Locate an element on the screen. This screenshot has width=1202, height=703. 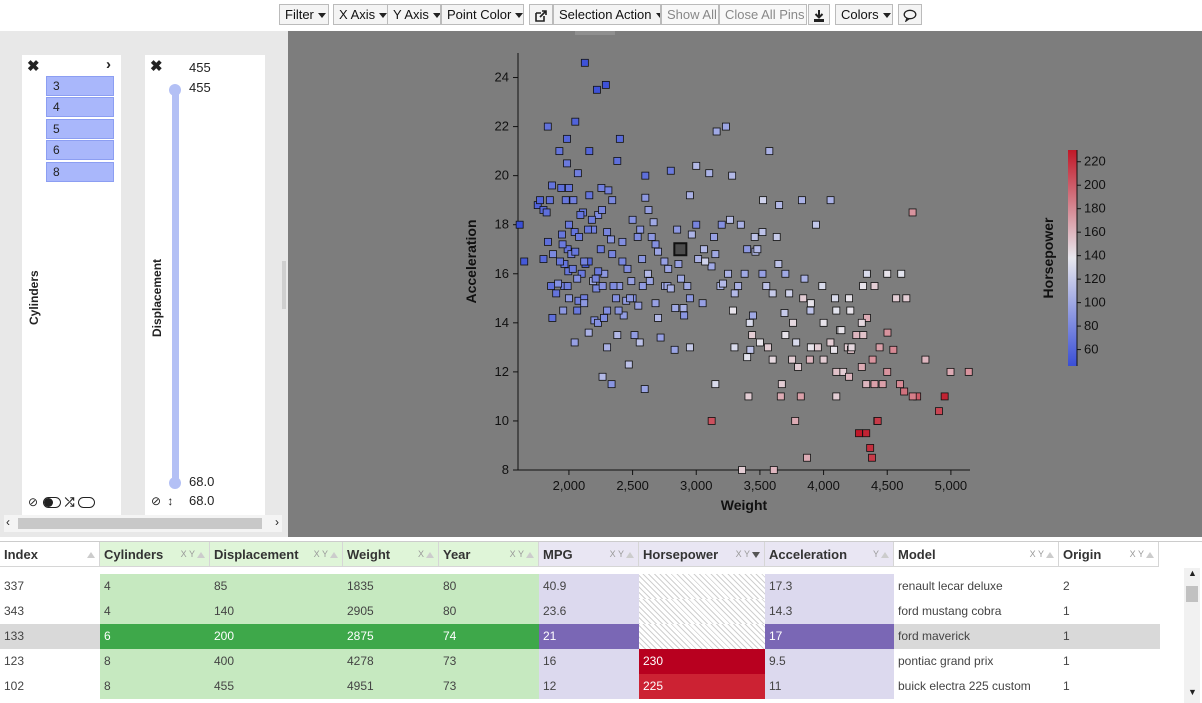
cylinder-chip-3: 3 is located at coordinates (80, 86).